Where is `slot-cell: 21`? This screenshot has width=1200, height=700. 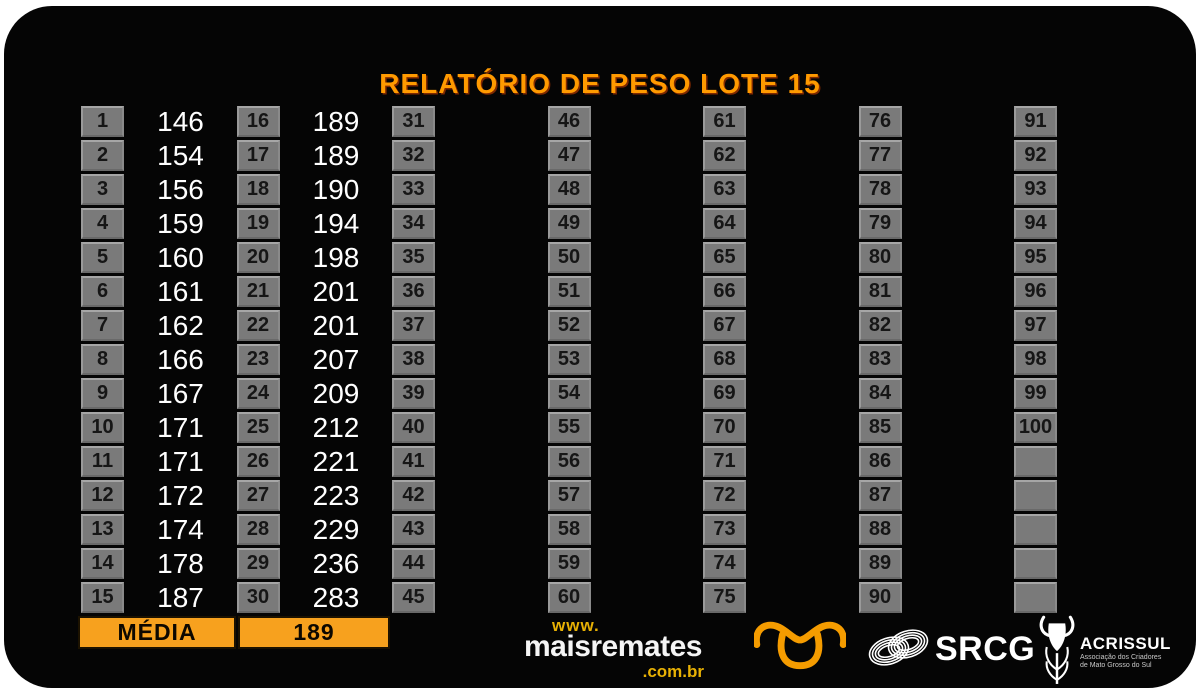 slot-cell: 21 is located at coordinates (258, 291).